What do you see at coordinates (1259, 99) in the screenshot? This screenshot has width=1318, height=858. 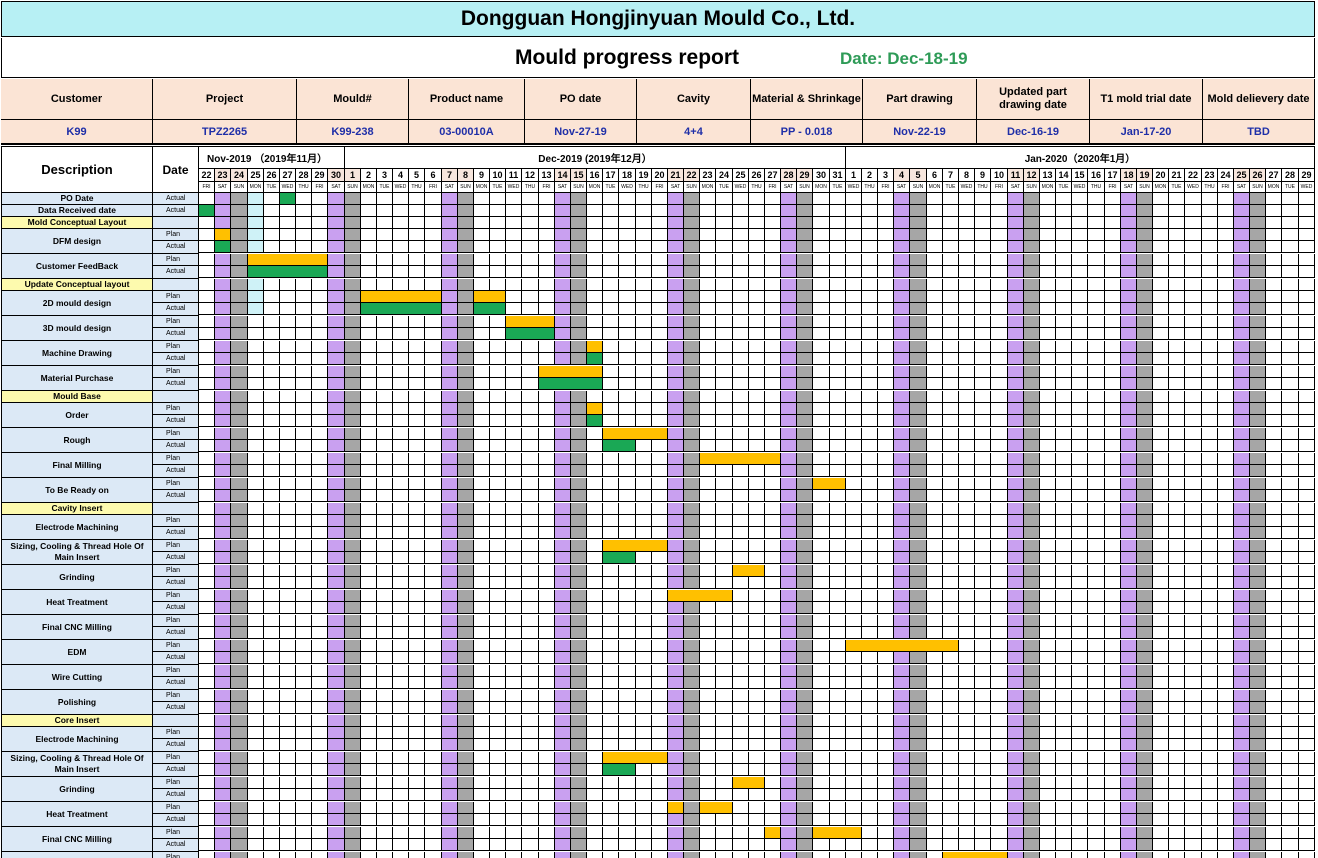 I see `delivery-header: Mold delievery date` at bounding box center [1259, 99].